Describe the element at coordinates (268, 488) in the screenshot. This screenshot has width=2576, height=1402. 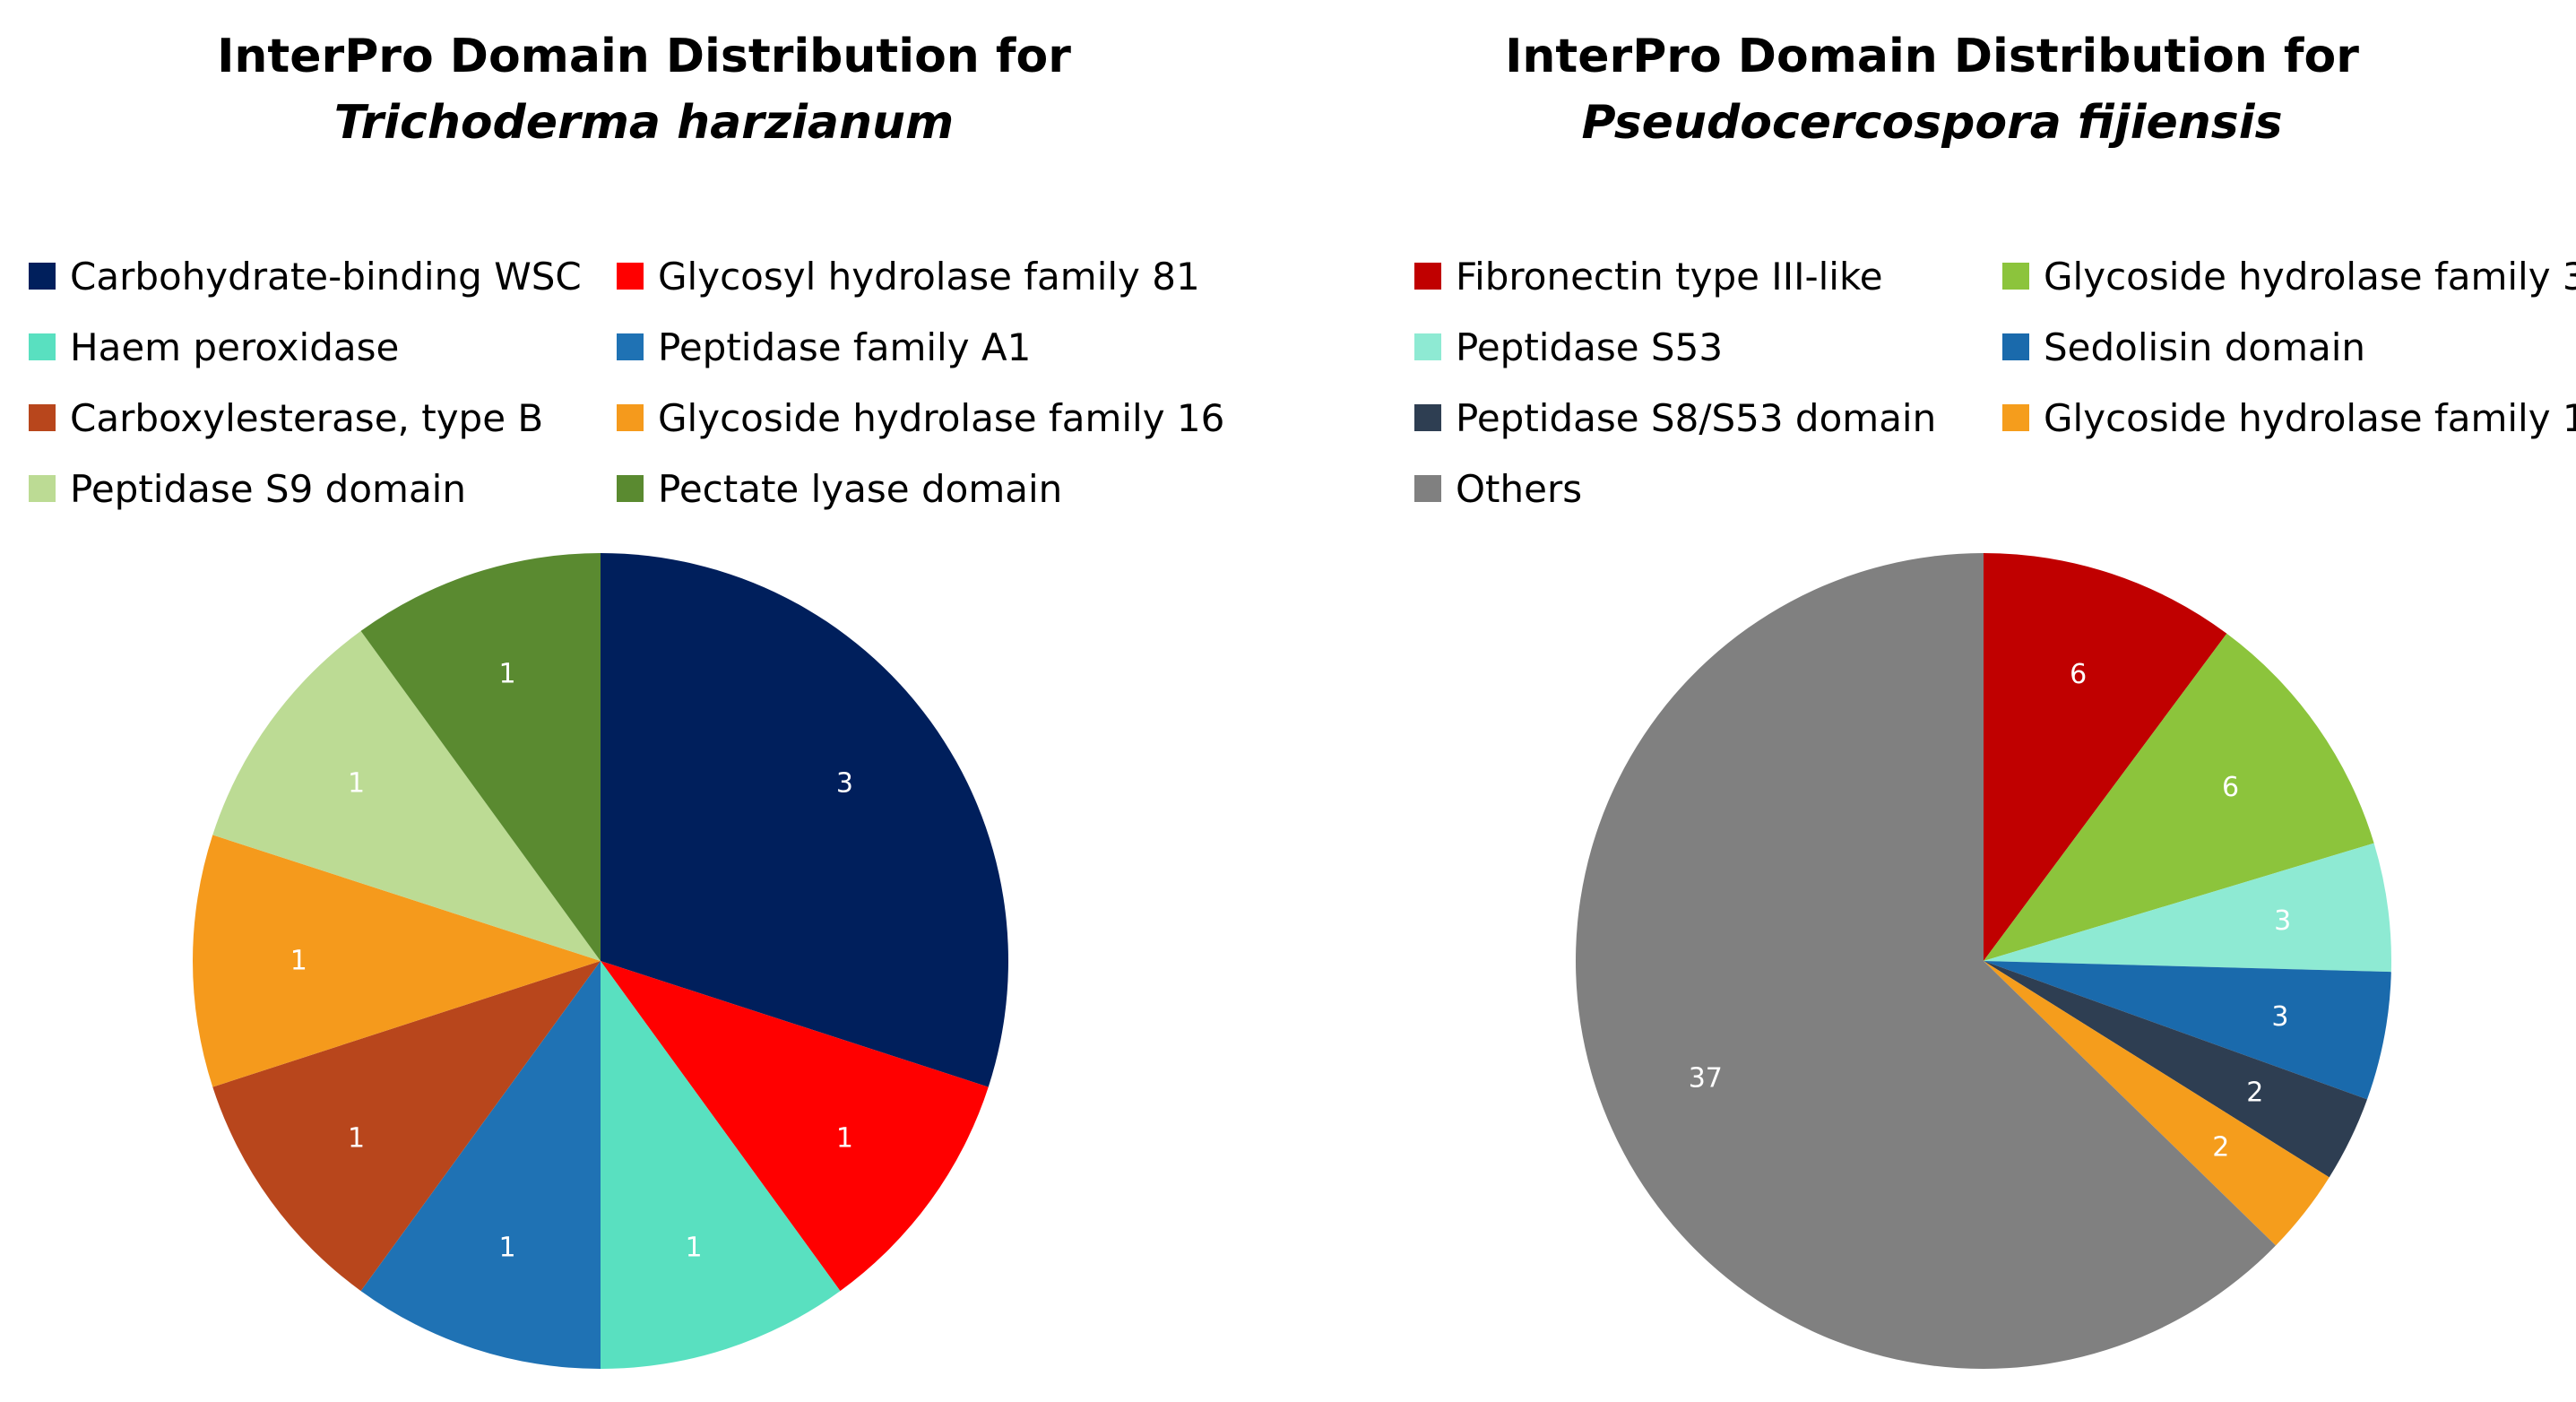
I see `legend-label: Peptidase S9 domain` at that location.